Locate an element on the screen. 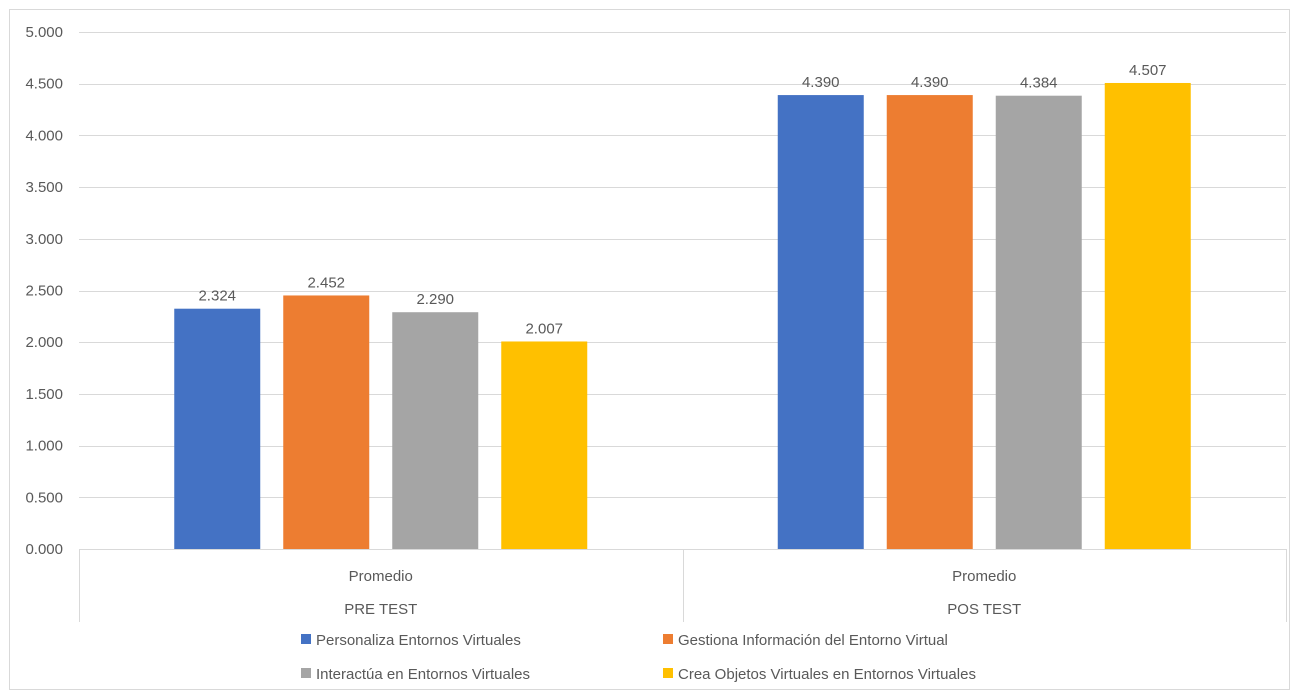 This screenshot has height=698, width=1294. legend-label: Interactúa en Entornos Virtuales is located at coordinates (423, 674).